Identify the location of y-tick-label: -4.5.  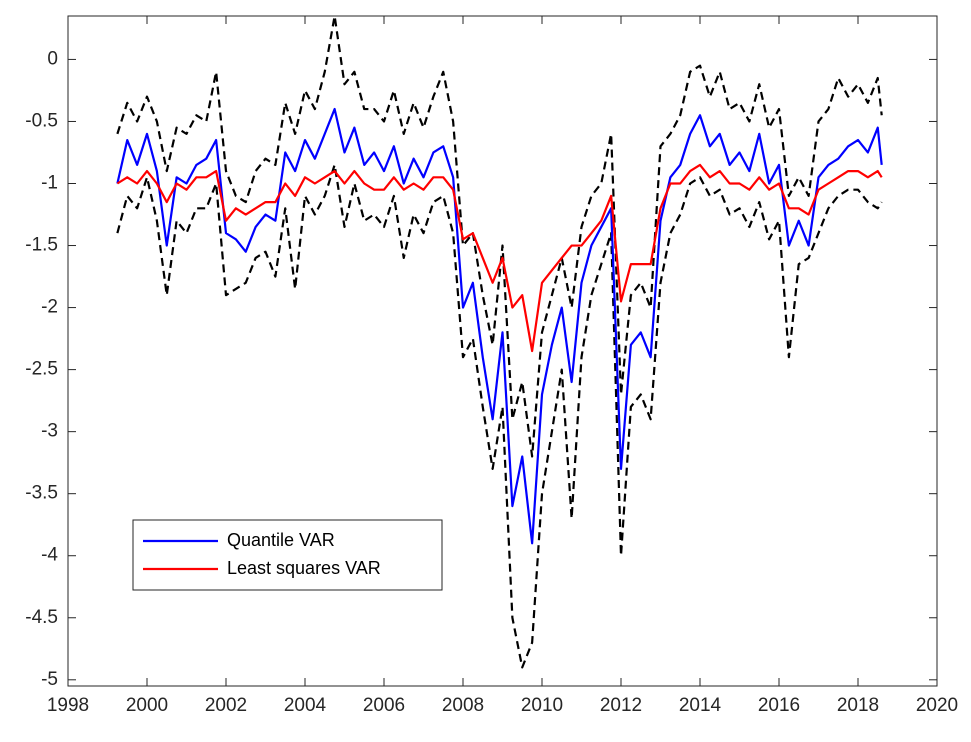
(41, 617).